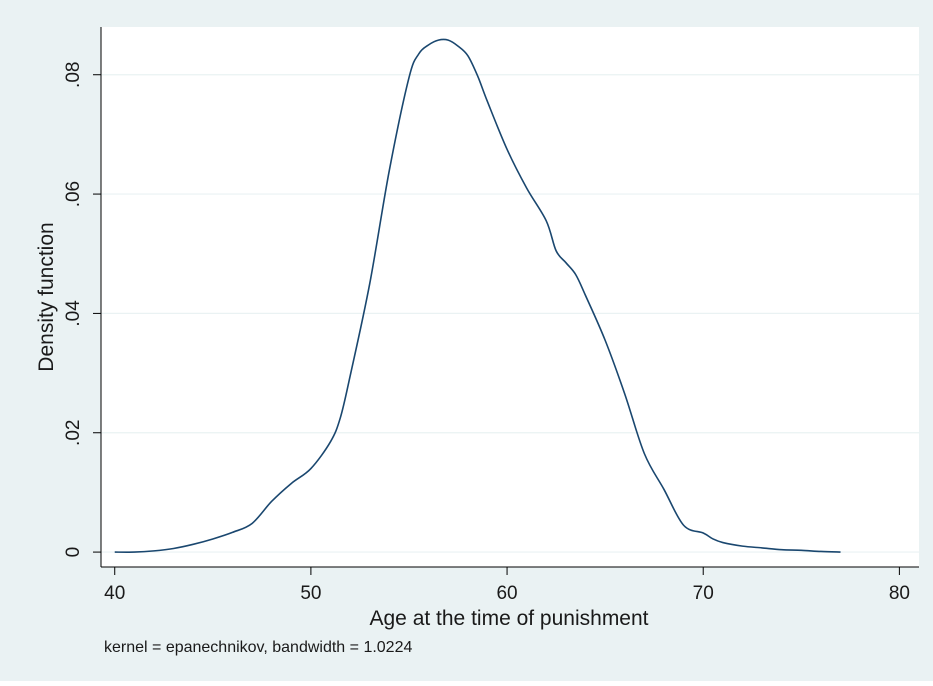 This screenshot has width=933, height=686. Describe the element at coordinates (899, 593) in the screenshot. I see `x-tick-label: 80` at that location.